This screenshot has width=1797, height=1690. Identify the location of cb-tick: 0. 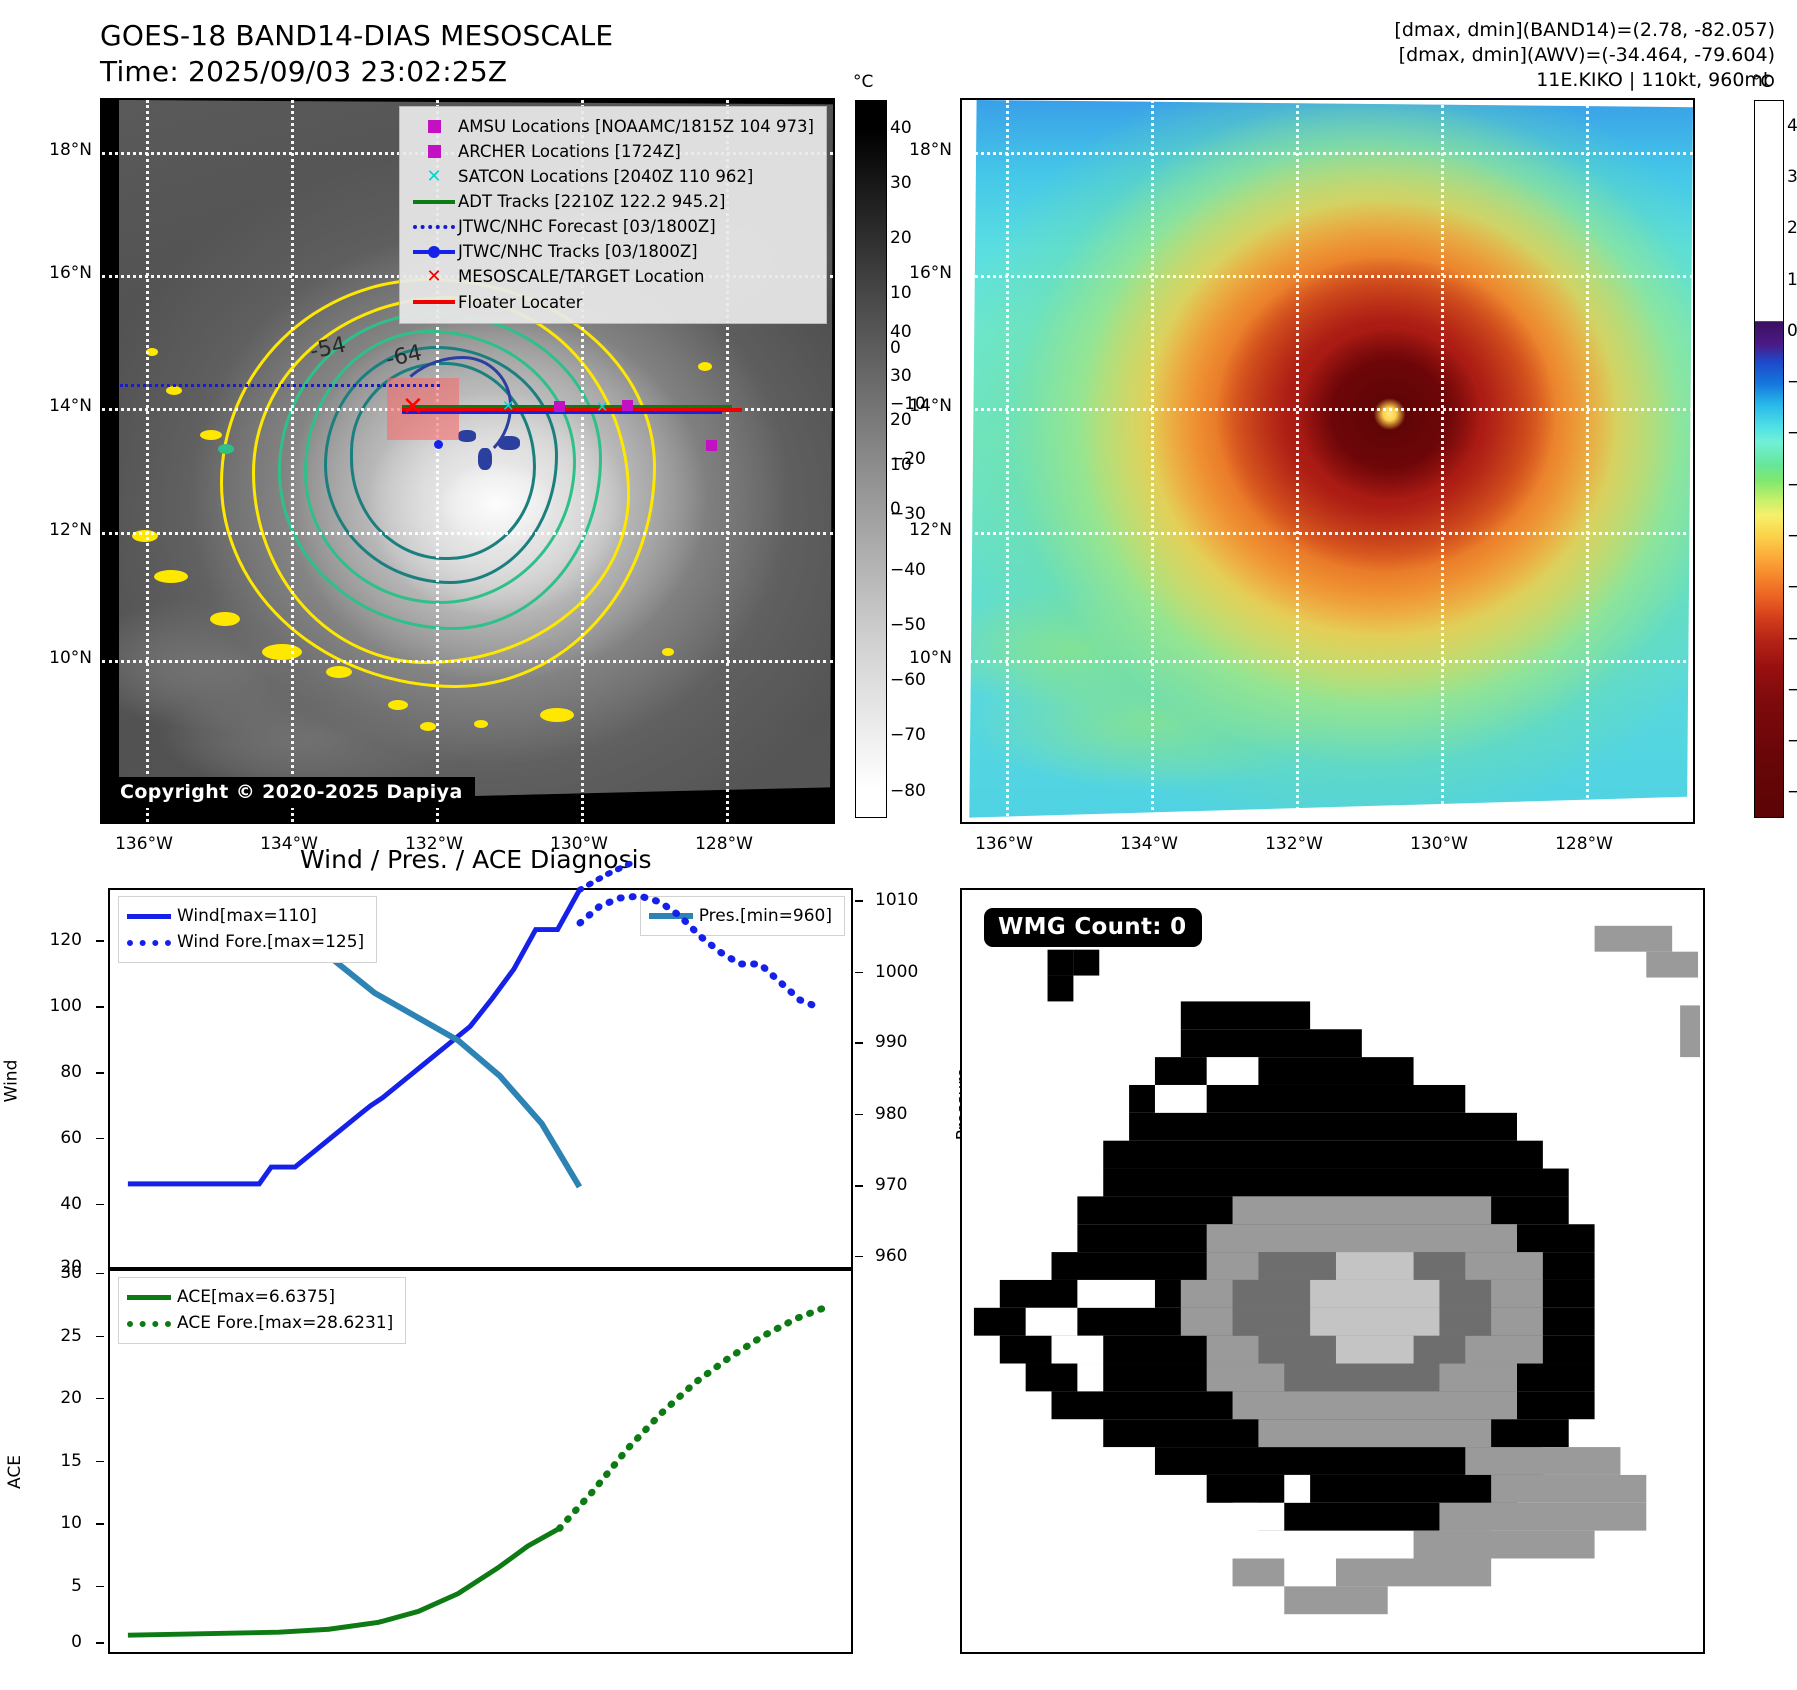
(895, 508).